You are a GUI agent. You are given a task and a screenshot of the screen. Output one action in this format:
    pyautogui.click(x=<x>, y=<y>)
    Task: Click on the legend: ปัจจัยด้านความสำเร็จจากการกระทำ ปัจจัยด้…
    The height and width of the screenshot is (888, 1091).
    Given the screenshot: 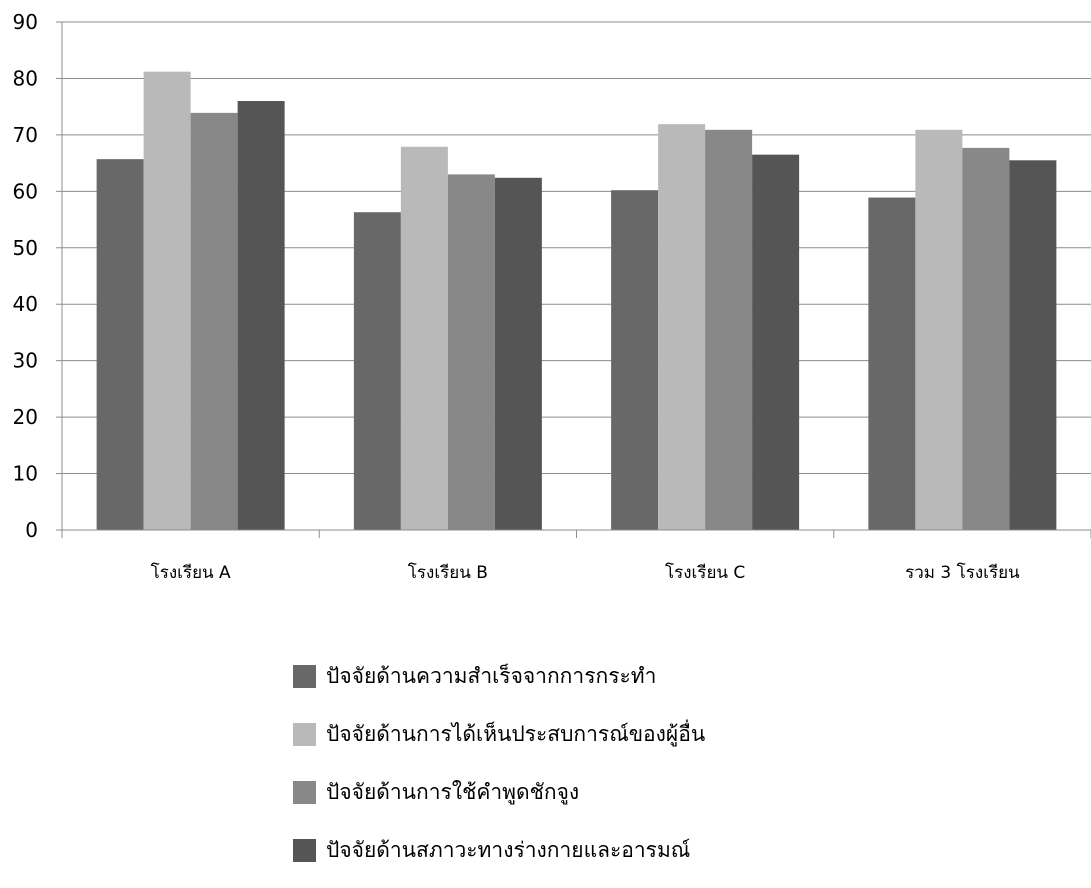 What is the action you would take?
    pyautogui.click(x=499, y=772)
    